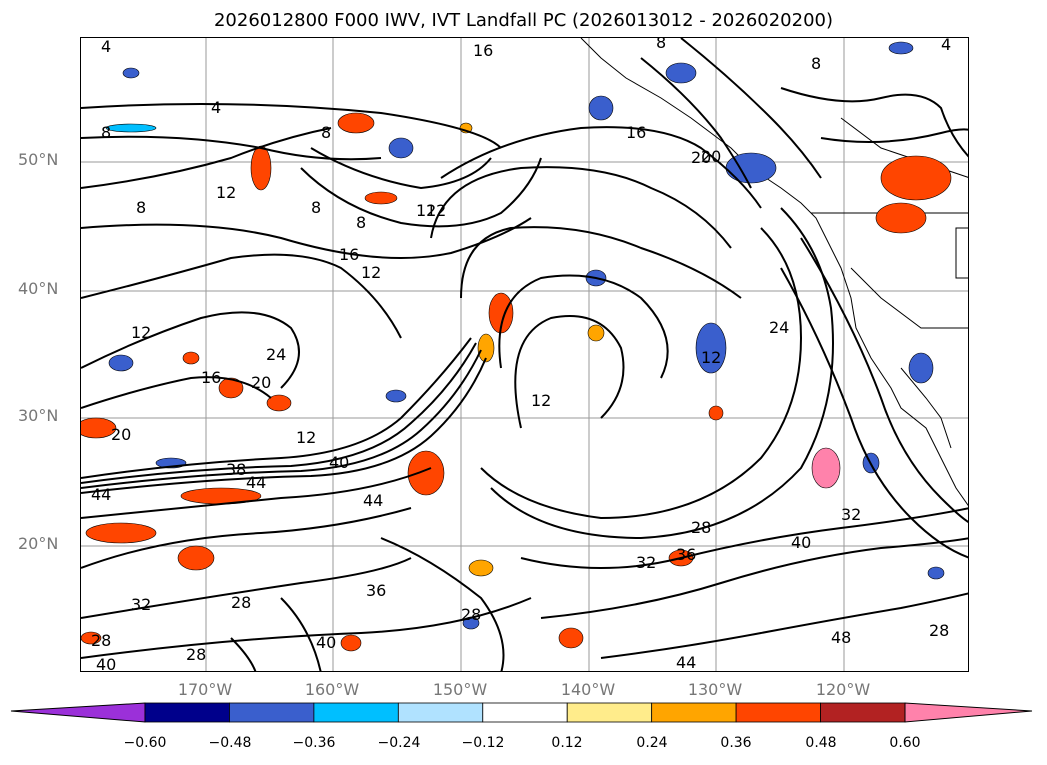 Image resolution: width=1047 pixels, height=765 pixels. What do you see at coordinates (38, 159) in the screenshot?
I see `lat-label: 50°N` at bounding box center [38, 159].